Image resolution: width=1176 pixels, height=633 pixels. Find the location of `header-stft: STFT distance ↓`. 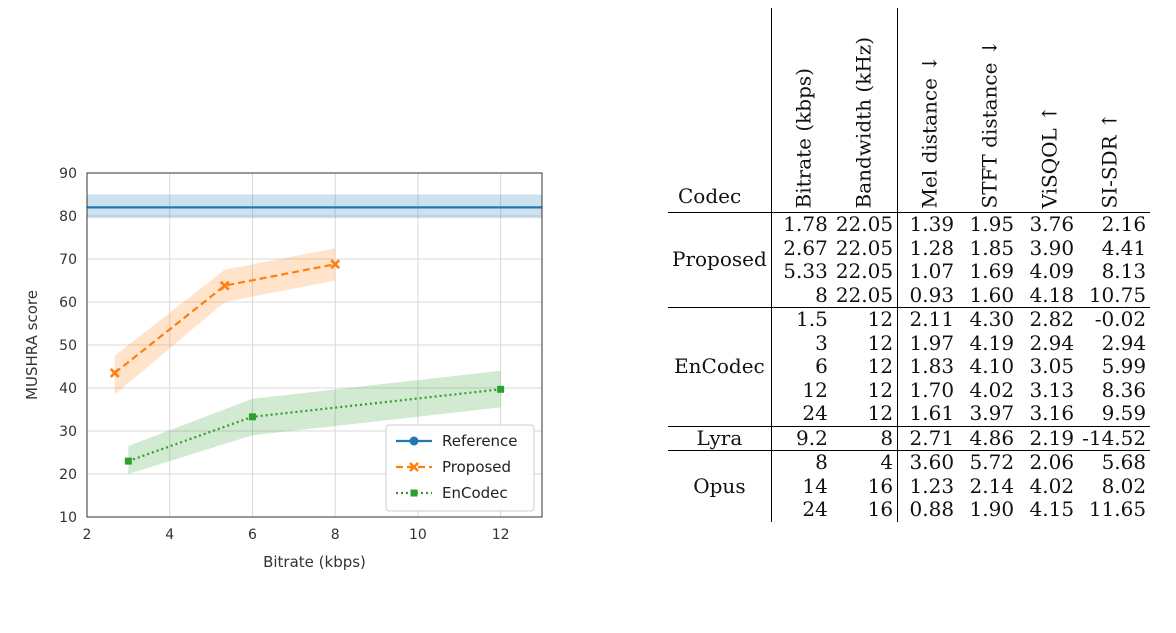

header-stft: STFT distance ↓ is located at coordinates (988, 110).